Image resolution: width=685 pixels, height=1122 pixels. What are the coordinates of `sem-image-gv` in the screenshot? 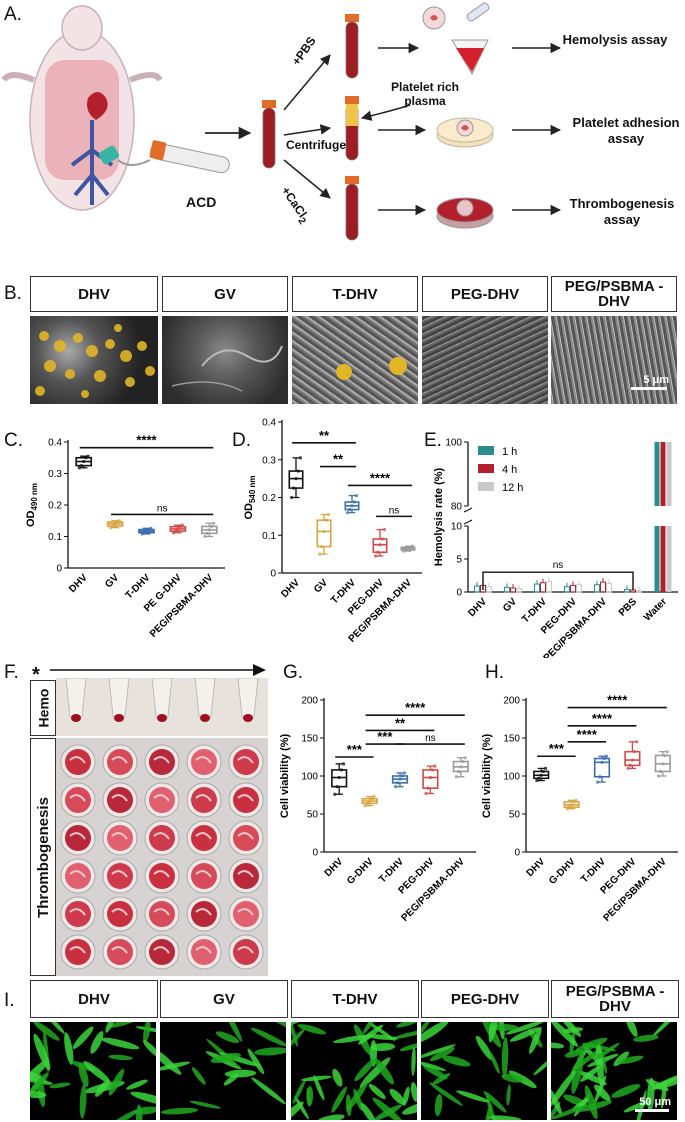 It's located at (225, 360).